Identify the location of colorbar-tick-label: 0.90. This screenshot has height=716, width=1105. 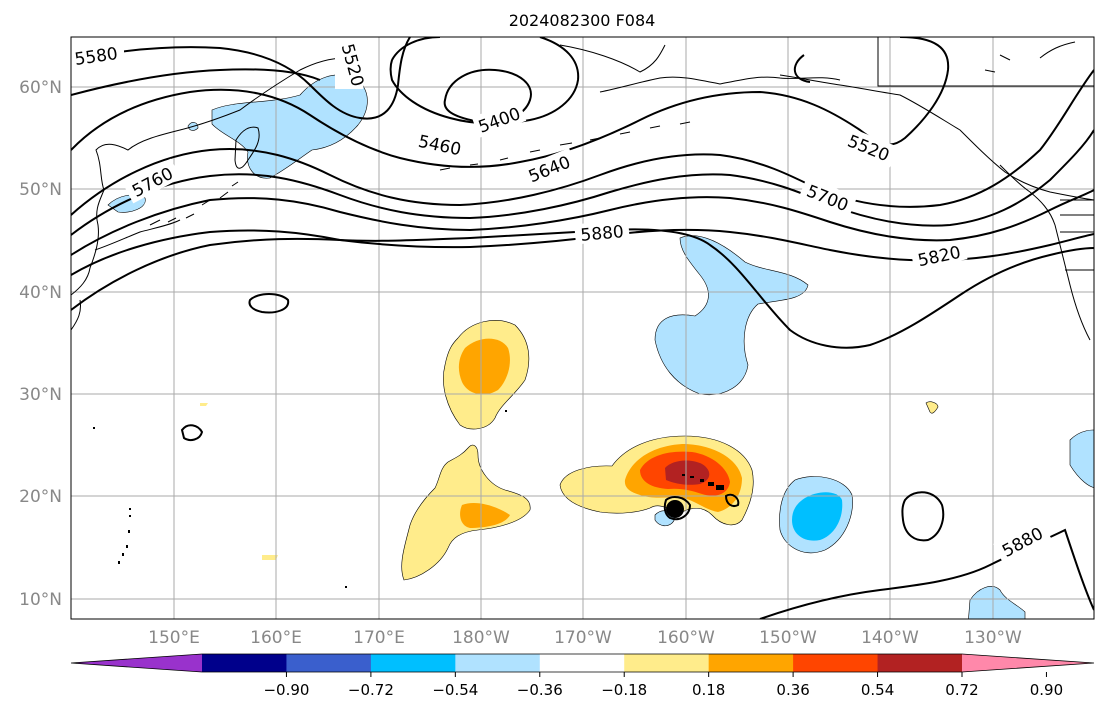
(1046, 690).